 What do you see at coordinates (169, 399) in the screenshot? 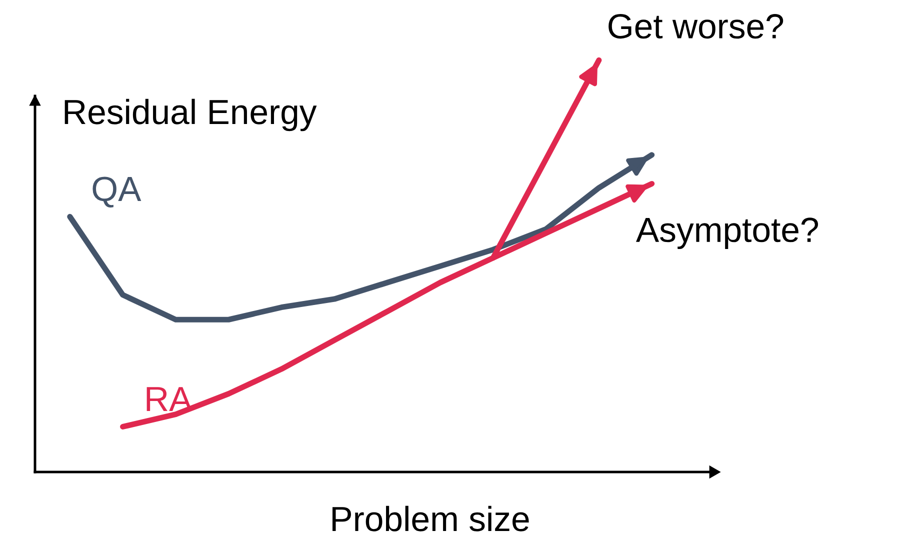
I see `series-label: RA` at bounding box center [169, 399].